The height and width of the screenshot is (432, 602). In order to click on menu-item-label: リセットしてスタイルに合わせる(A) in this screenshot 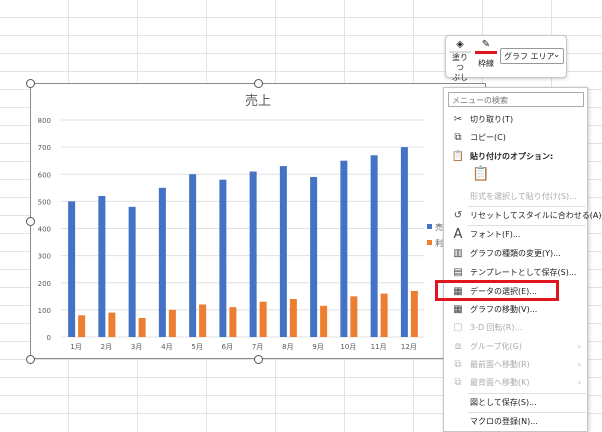, I will do `click(536, 215)`.